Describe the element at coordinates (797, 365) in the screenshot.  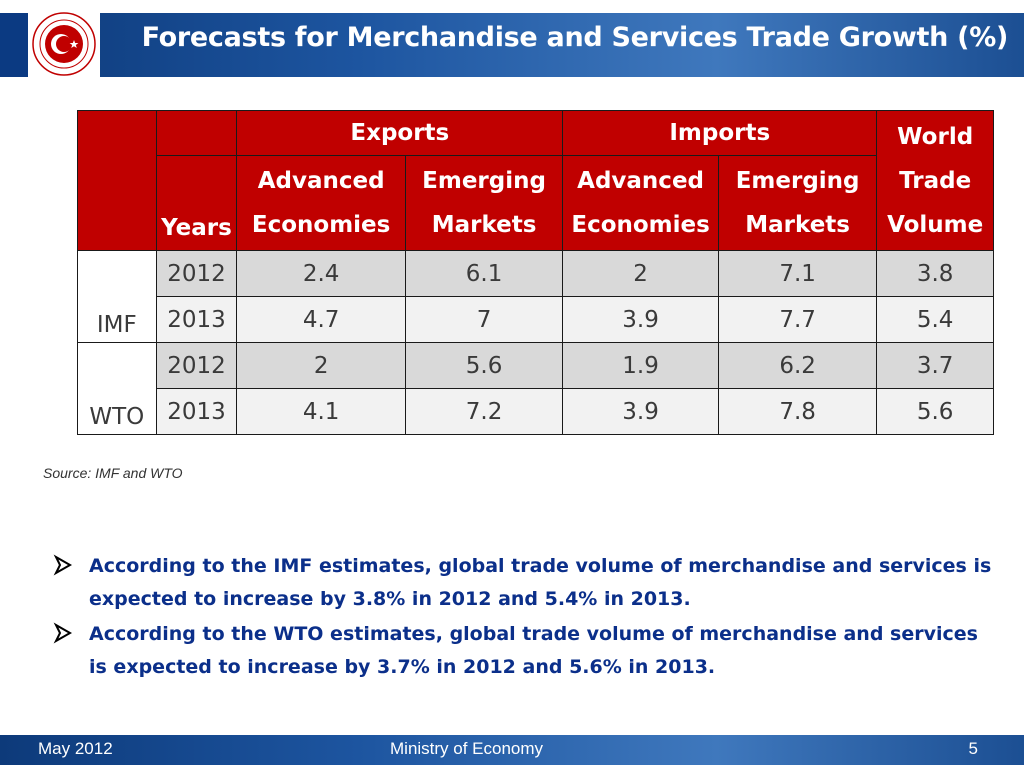
I see `value-cell: 6.2` at that location.